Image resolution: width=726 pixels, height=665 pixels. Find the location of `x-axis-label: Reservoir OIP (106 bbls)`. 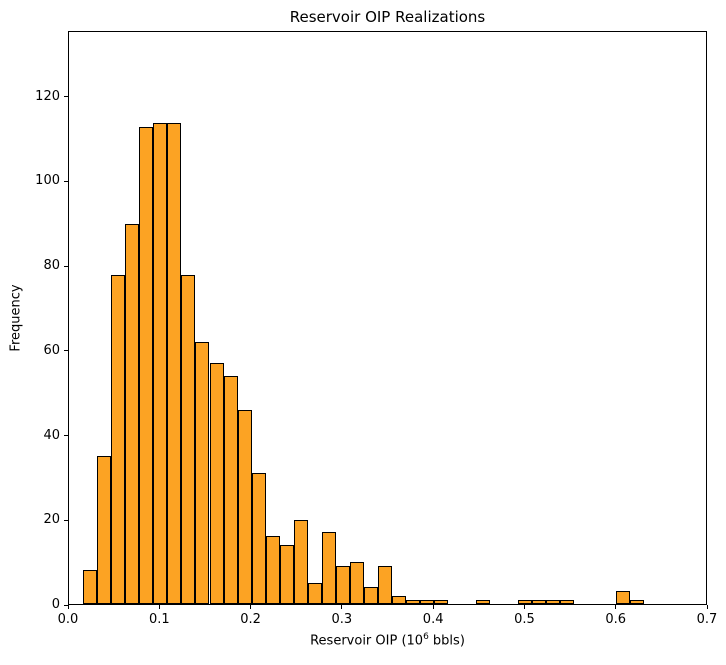

x-axis-label: Reservoir OIP (106 bbls) is located at coordinates (387, 640).